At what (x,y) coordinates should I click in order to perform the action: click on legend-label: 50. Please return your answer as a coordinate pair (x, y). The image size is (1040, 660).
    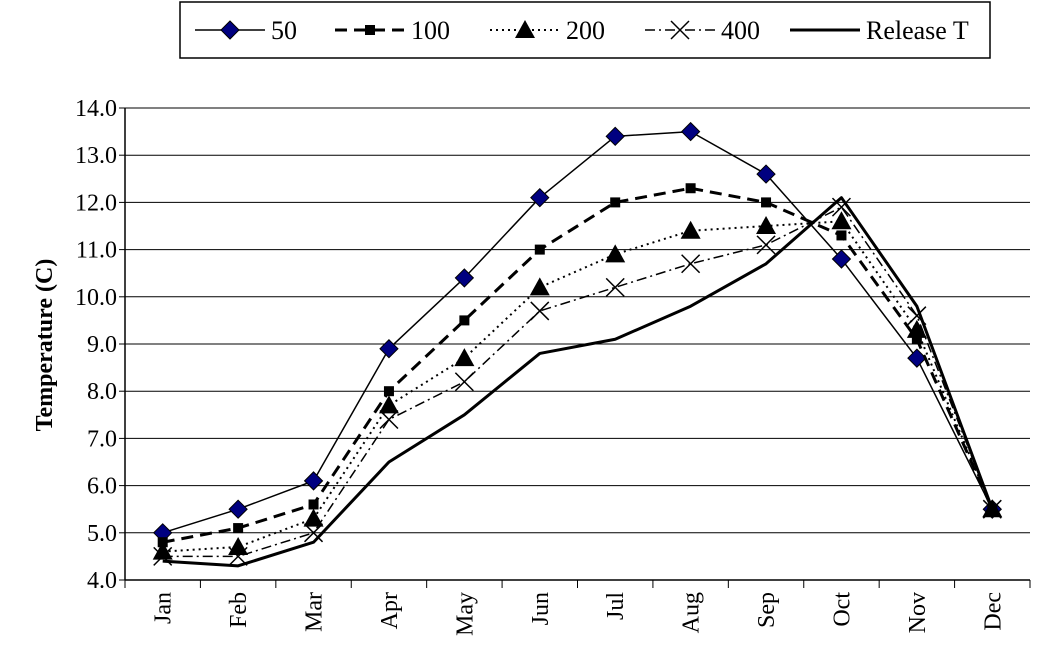
    Looking at the image, I should click on (284, 30).